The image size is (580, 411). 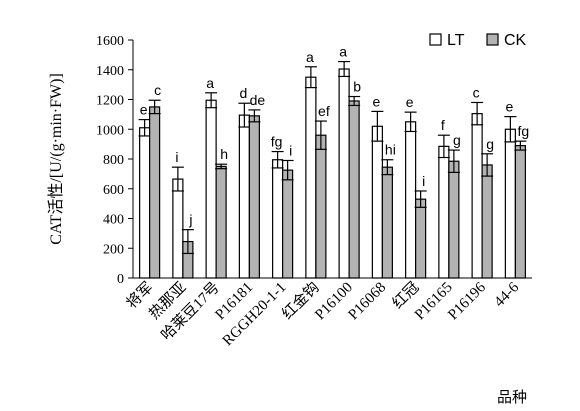 What do you see at coordinates (56, 159) in the screenshot?
I see `y-axis-label: CAT活性/[U/(g·min·FW)]` at bounding box center [56, 159].